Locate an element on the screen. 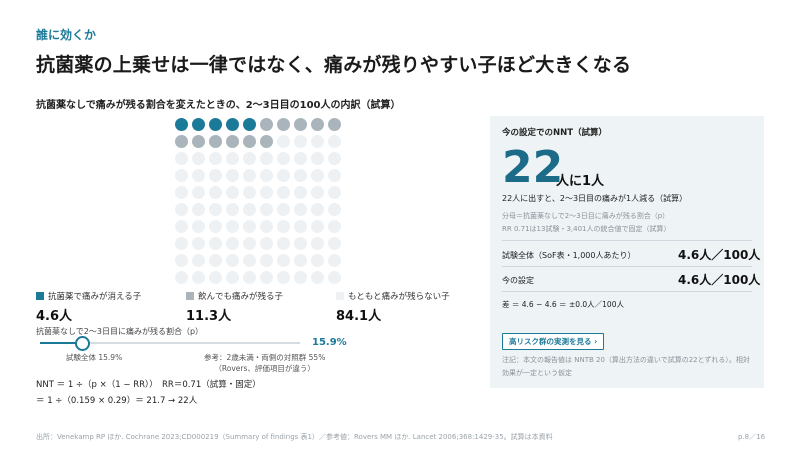 This screenshot has width=800, height=450. slider-tick-reference: 参考：2歳未満・両側の対照群 55% （Rovers、評価項目が違う） is located at coordinates (264, 363).